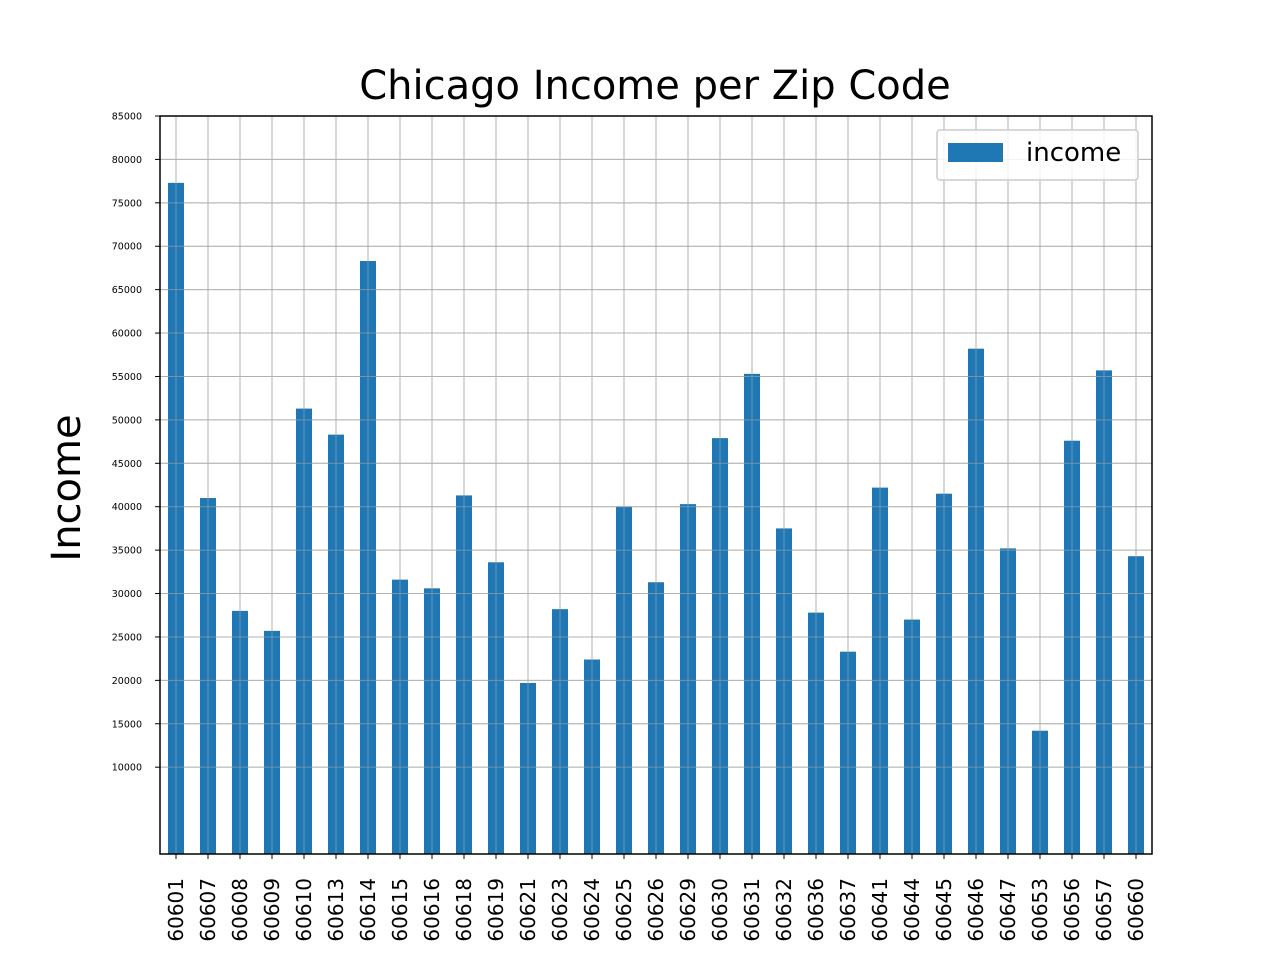 This screenshot has height=960, width=1280. Describe the element at coordinates (1072, 910) in the screenshot. I see `x-tick-label: 60656` at that location.